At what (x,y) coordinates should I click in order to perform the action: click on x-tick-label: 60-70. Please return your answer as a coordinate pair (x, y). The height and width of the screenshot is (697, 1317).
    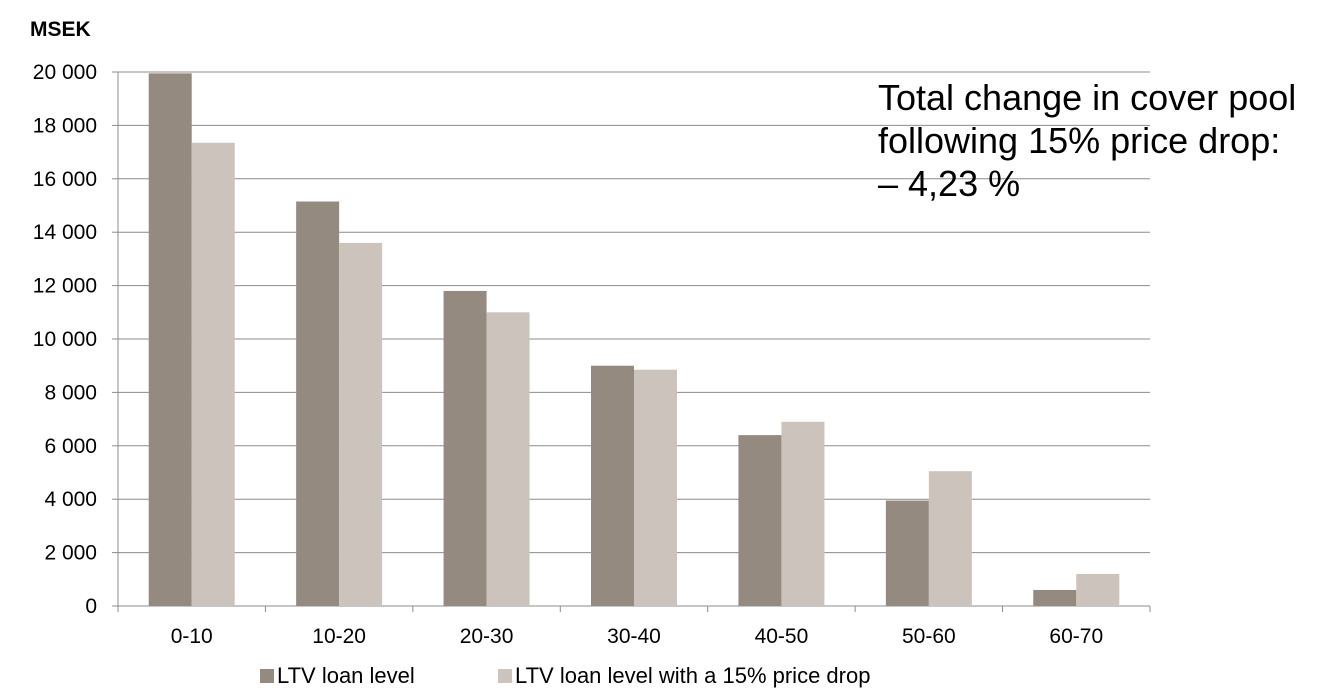
    Looking at the image, I should click on (1076, 636).